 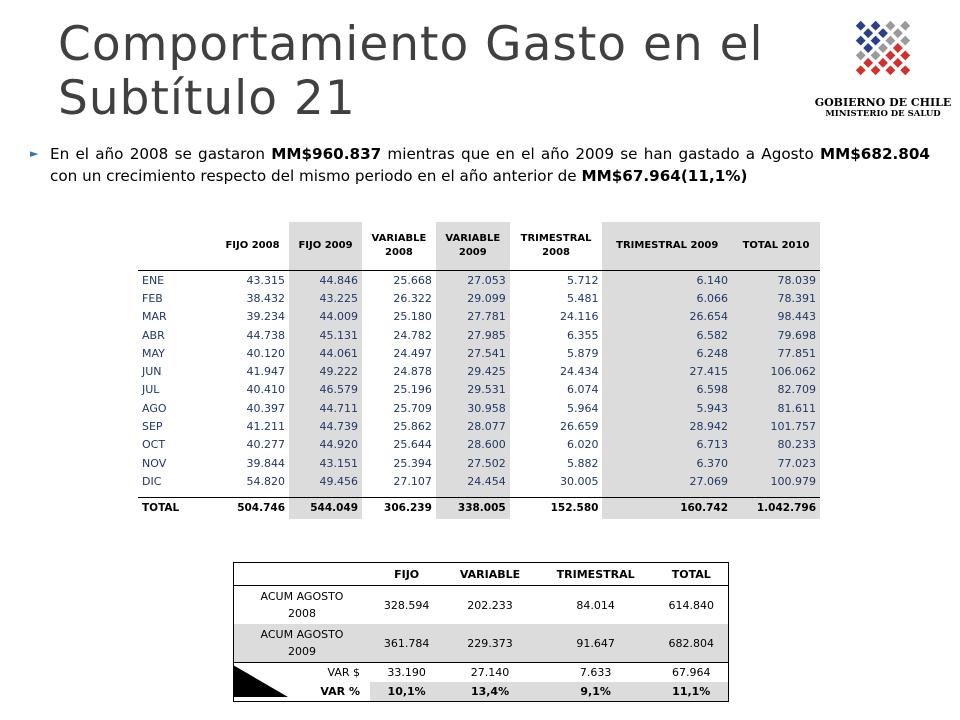 What do you see at coordinates (326, 371) in the screenshot?
I see `value-cell: 49.222` at bounding box center [326, 371].